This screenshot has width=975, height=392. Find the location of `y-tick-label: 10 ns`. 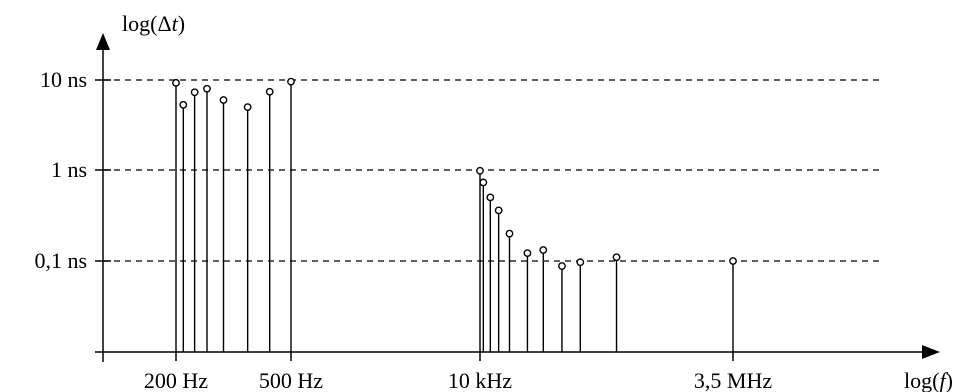

y-tick-label: 10 ns is located at coordinates (63, 79).